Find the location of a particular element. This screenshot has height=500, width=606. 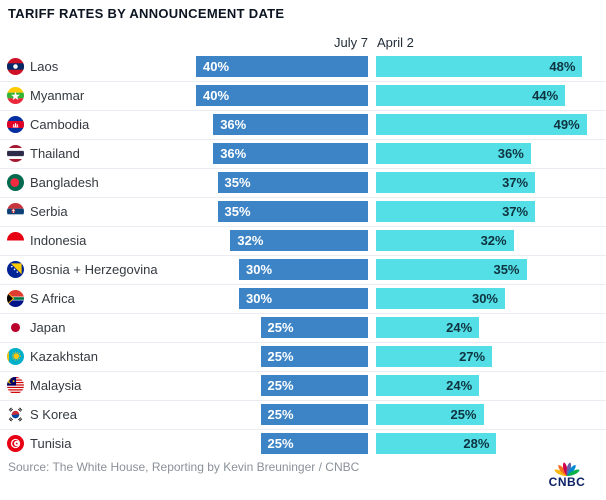

flag-kazakhstan is located at coordinates (15, 356).